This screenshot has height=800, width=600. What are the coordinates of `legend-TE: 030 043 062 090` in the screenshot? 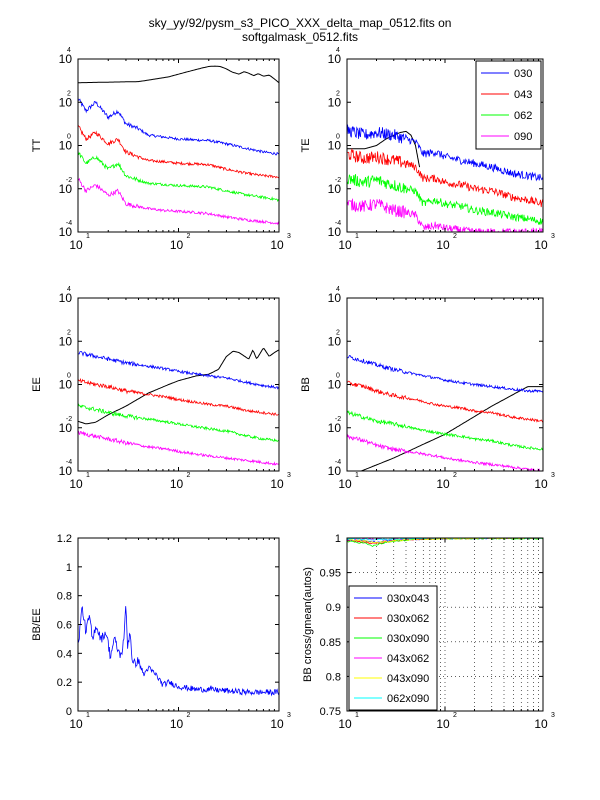 It's located at (508, 105).